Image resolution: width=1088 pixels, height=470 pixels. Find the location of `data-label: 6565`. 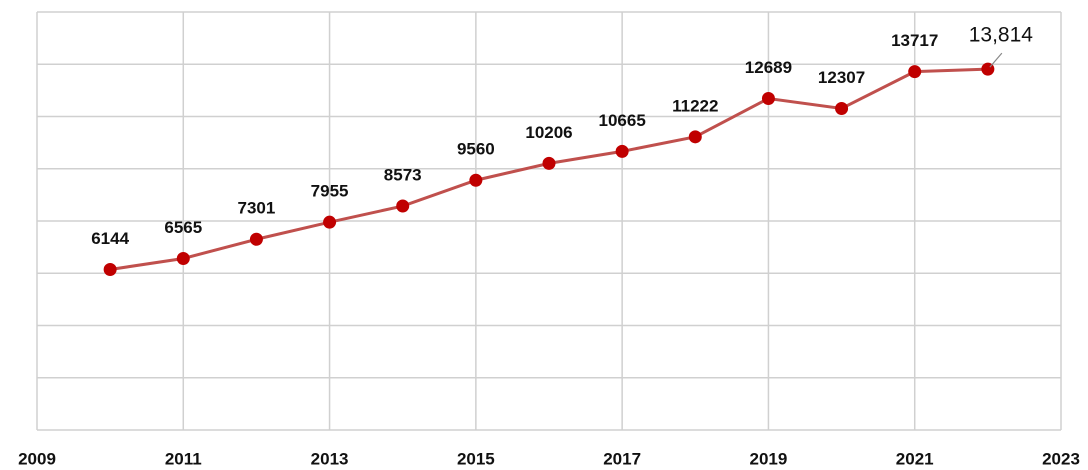

data-label: 6565 is located at coordinates (183, 227).